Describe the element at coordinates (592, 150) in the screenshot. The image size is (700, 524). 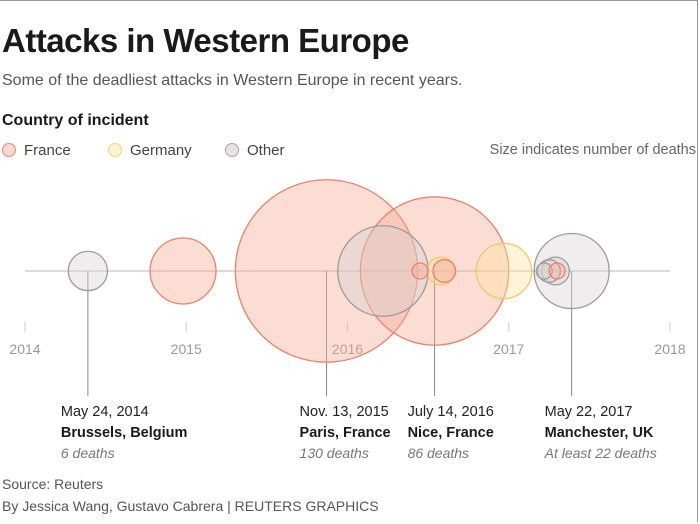
I see `size-note: Size indicates number of deaths` at that location.